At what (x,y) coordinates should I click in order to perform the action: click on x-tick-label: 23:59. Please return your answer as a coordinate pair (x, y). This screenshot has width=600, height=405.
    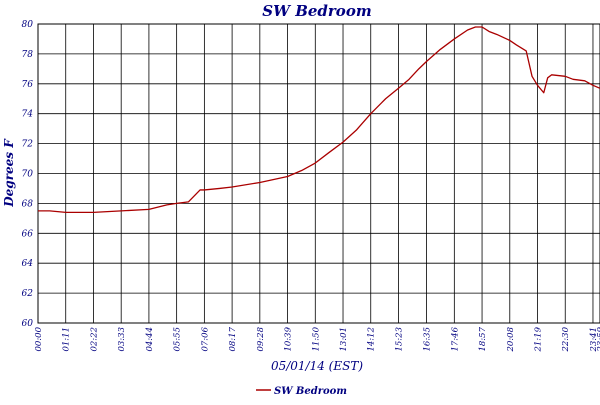
    Looking at the image, I should click on (598, 339).